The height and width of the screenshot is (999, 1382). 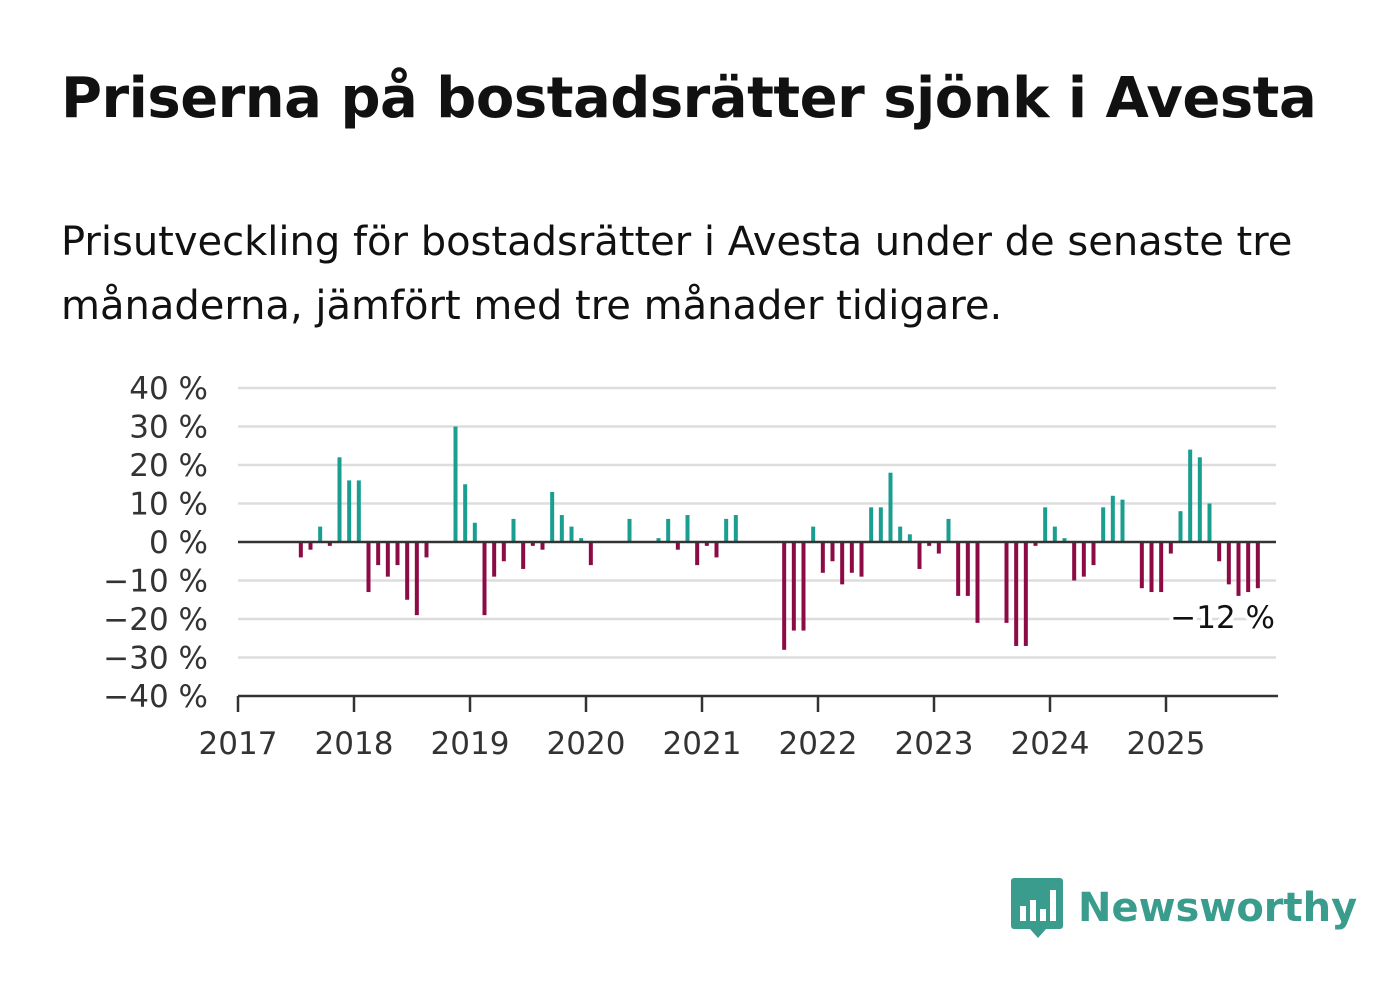 What do you see at coordinates (757, 626) in the screenshot?
I see `axes` at bounding box center [757, 626].